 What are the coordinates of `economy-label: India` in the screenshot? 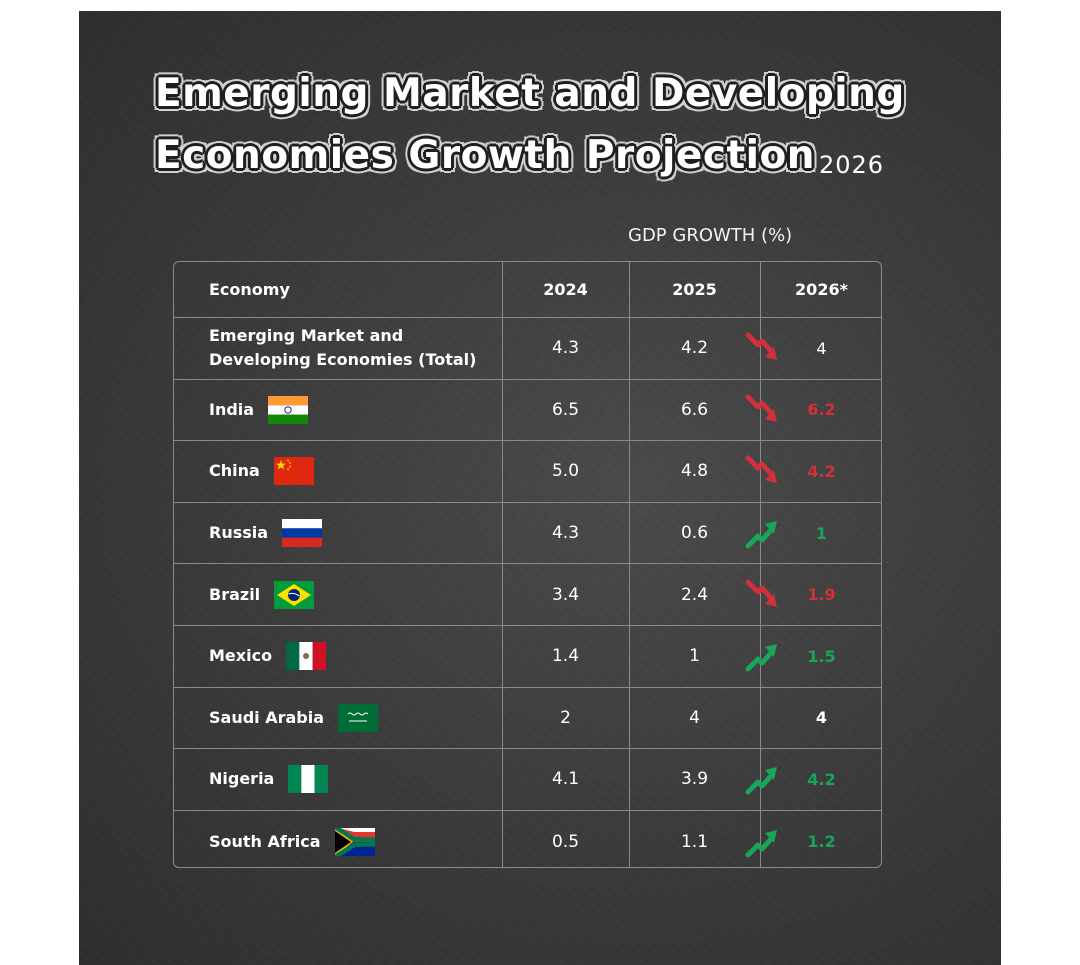 It's located at (231, 410).